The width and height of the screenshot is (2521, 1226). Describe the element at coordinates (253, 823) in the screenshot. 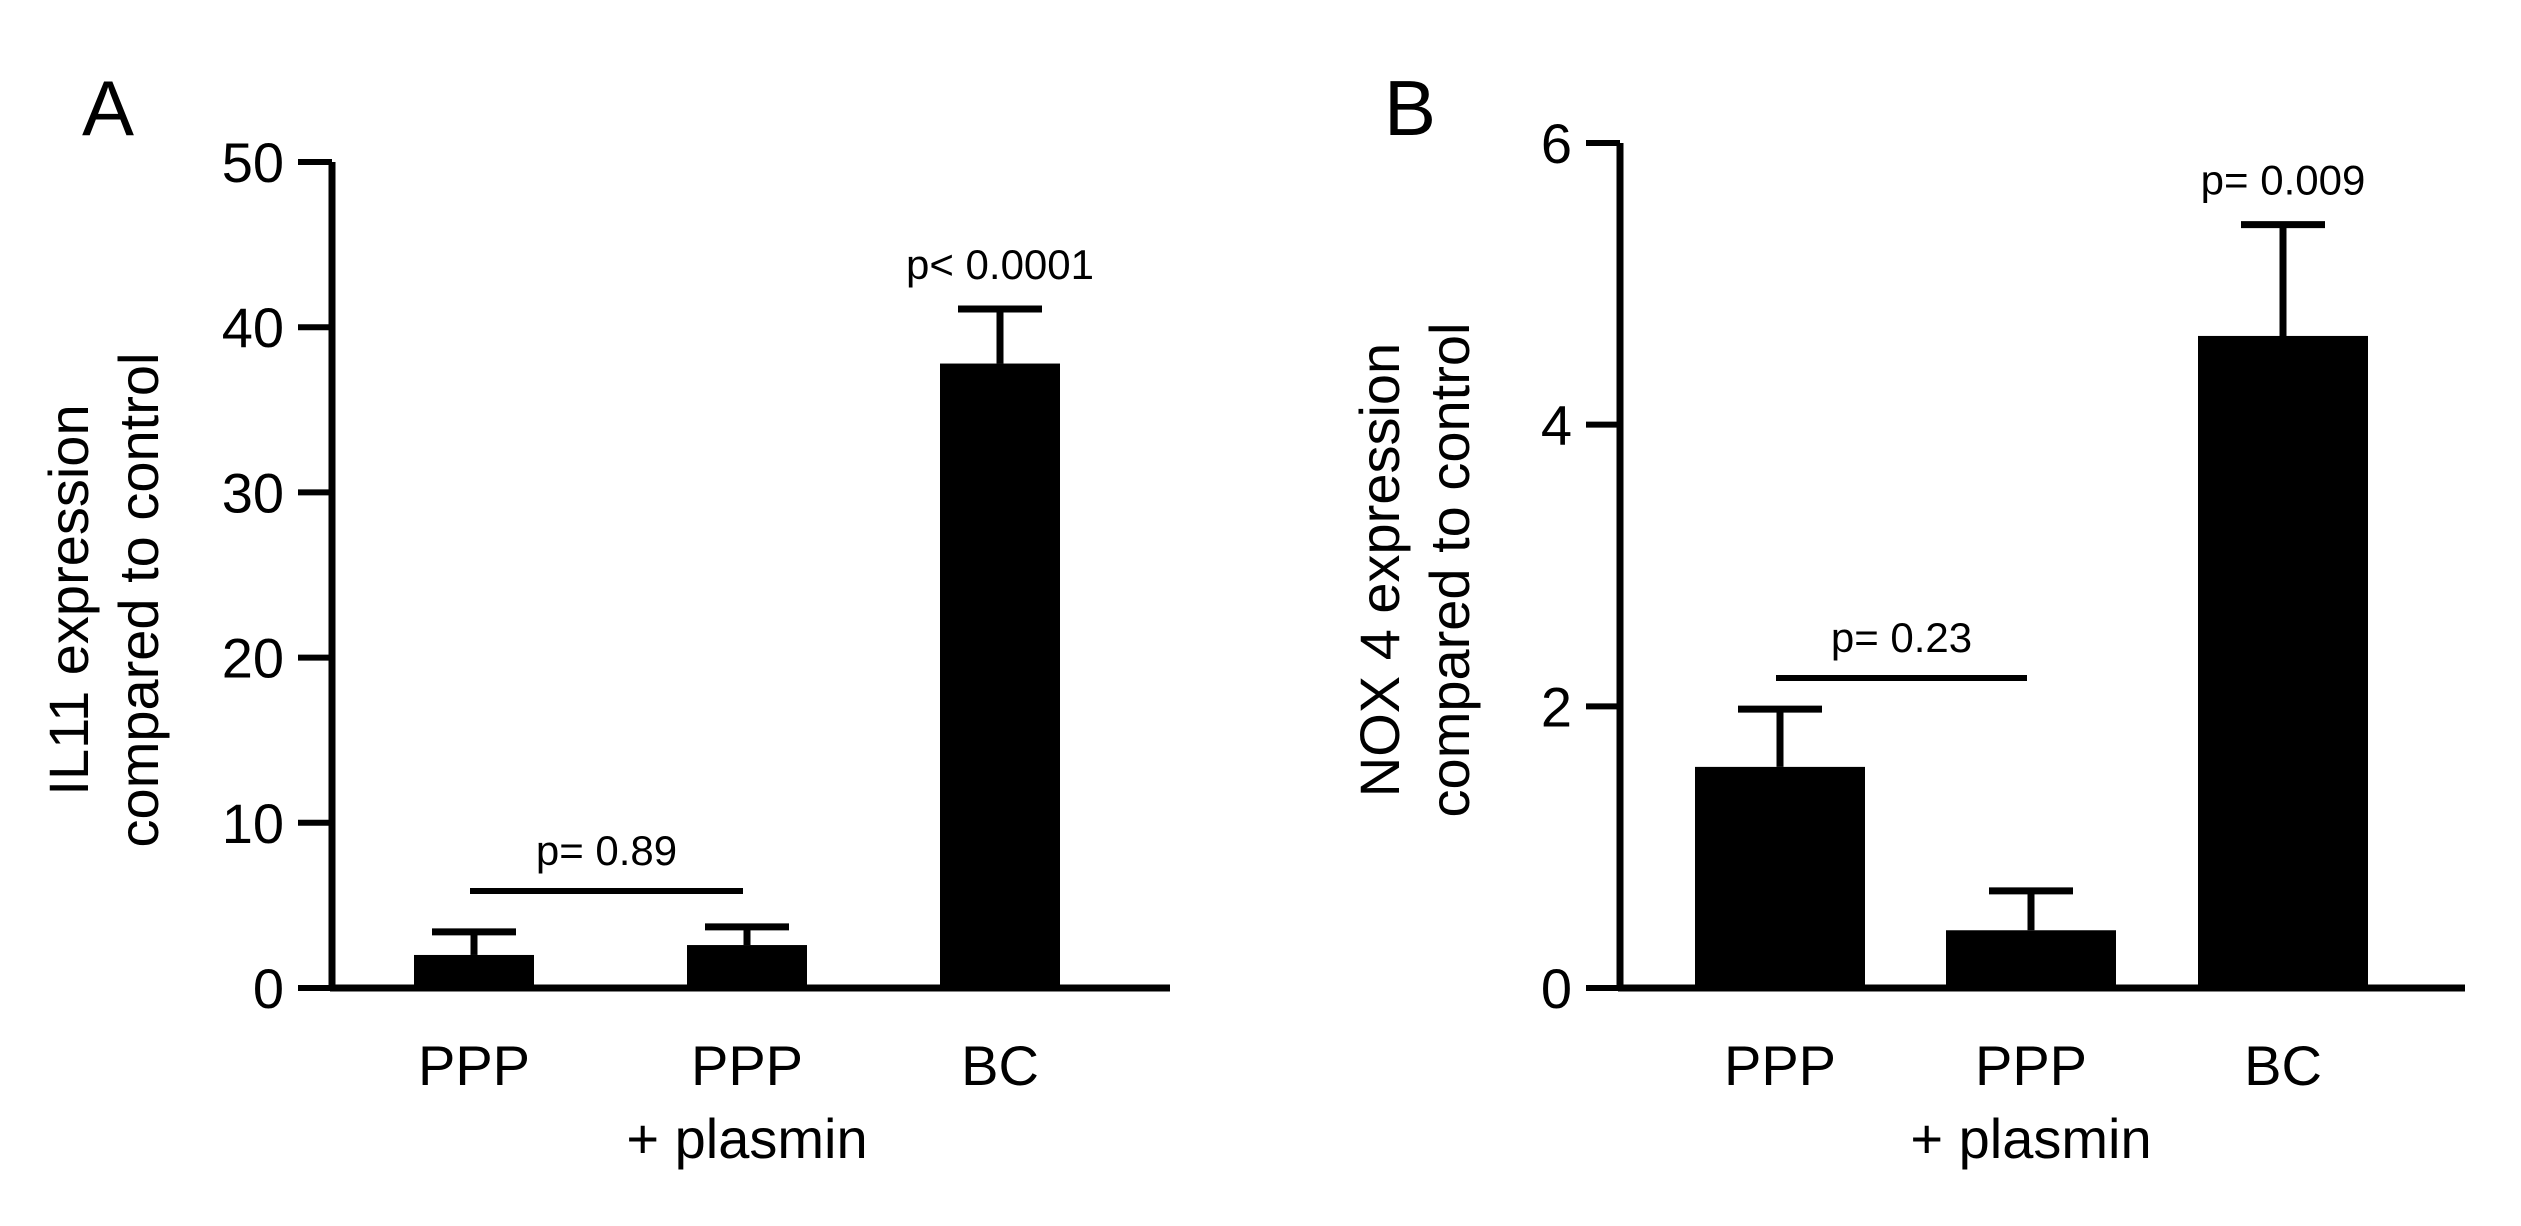

I see `y-tick-label: 10` at that location.